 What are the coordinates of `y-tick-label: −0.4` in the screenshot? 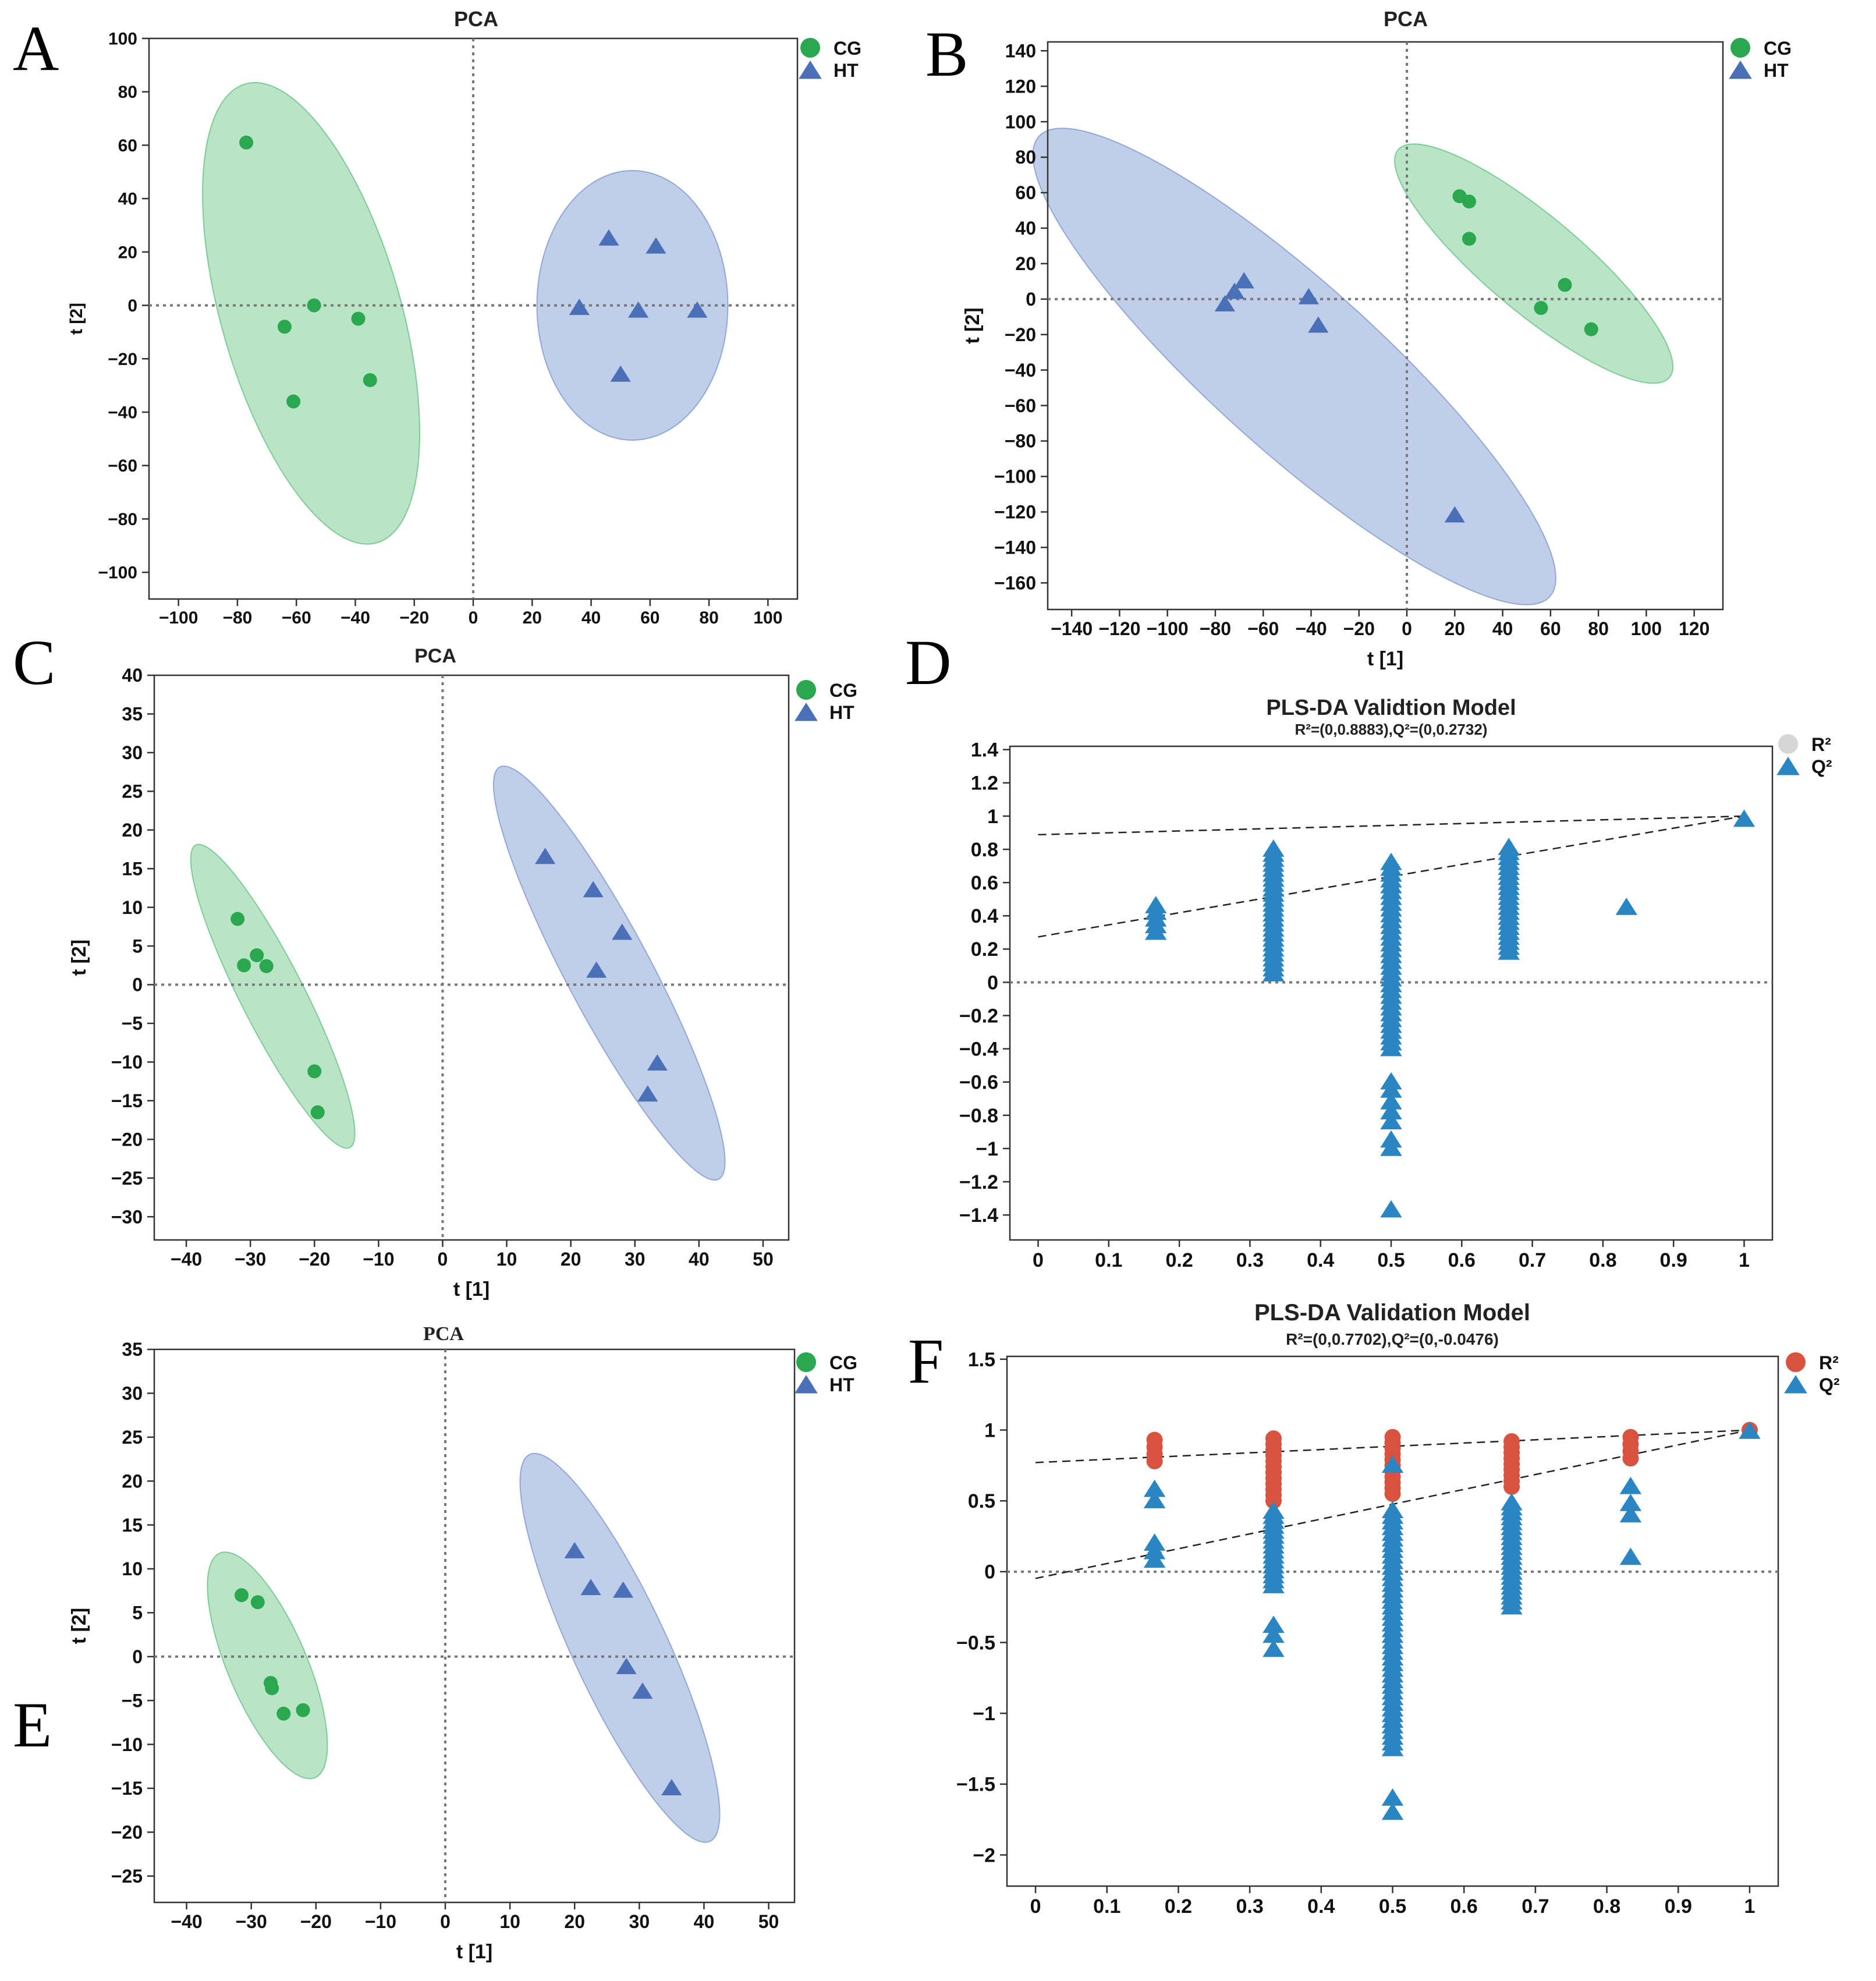 It's located at (979, 1050).